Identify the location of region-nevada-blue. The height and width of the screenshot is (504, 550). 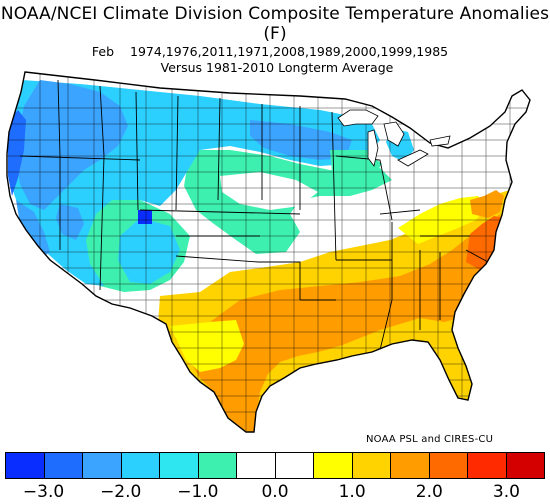
(70, 222).